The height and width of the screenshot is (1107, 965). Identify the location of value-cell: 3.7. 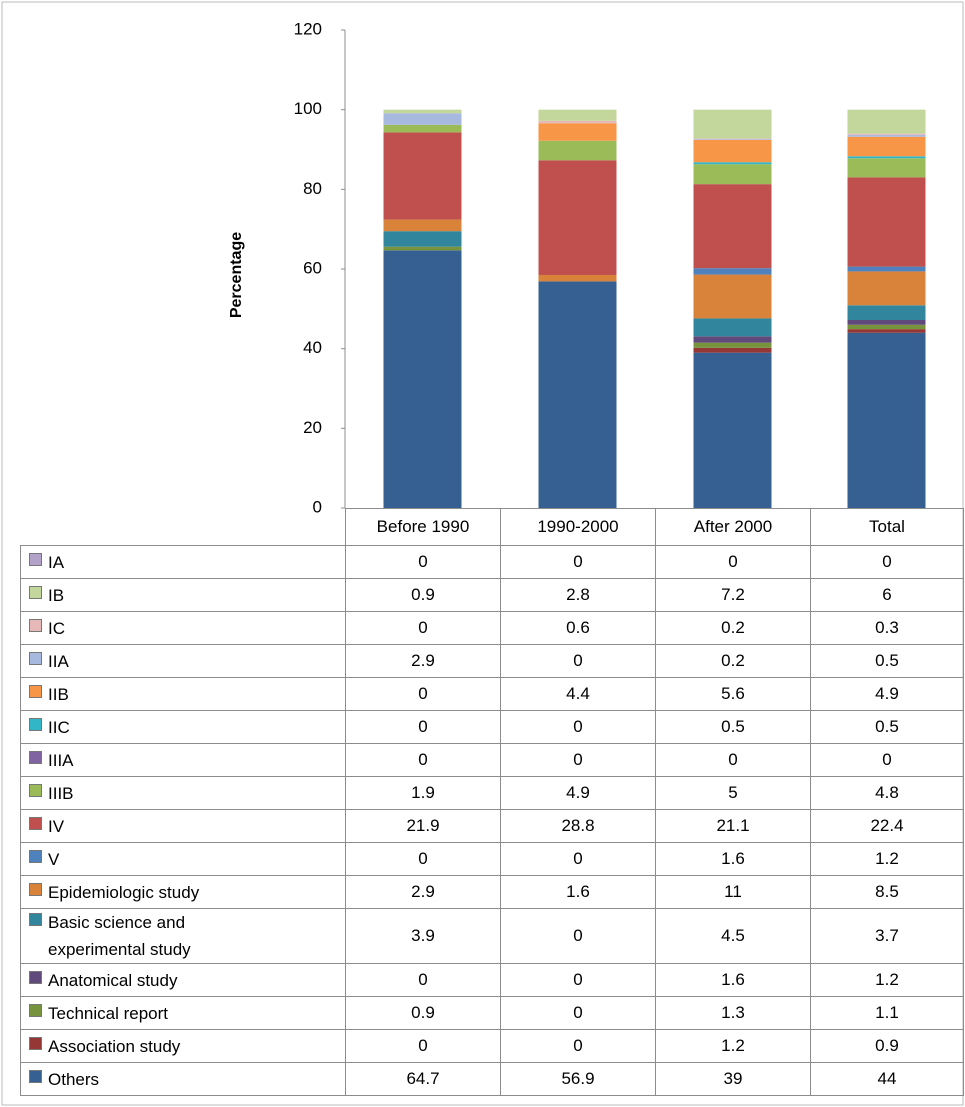
(887, 936).